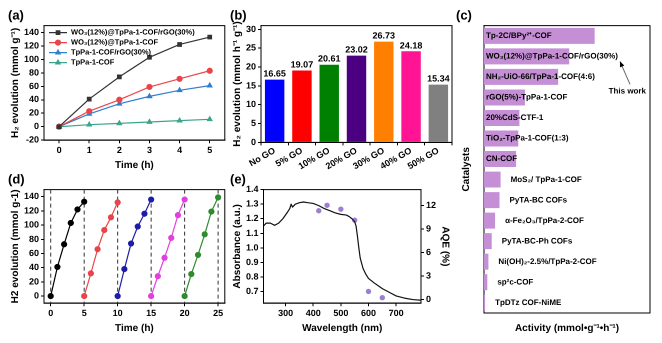 Image resolution: width=662 pixels, height=343 pixels. I want to click on x-tick-label: 10, so click(117, 313).